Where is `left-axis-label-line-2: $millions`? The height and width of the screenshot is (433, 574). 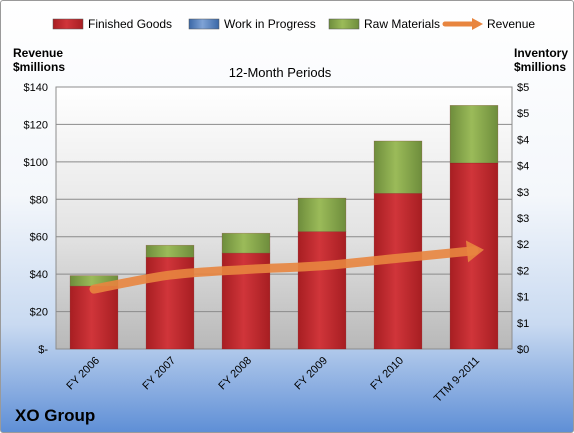 left-axis-label-line-2: $millions is located at coordinates (39, 67).